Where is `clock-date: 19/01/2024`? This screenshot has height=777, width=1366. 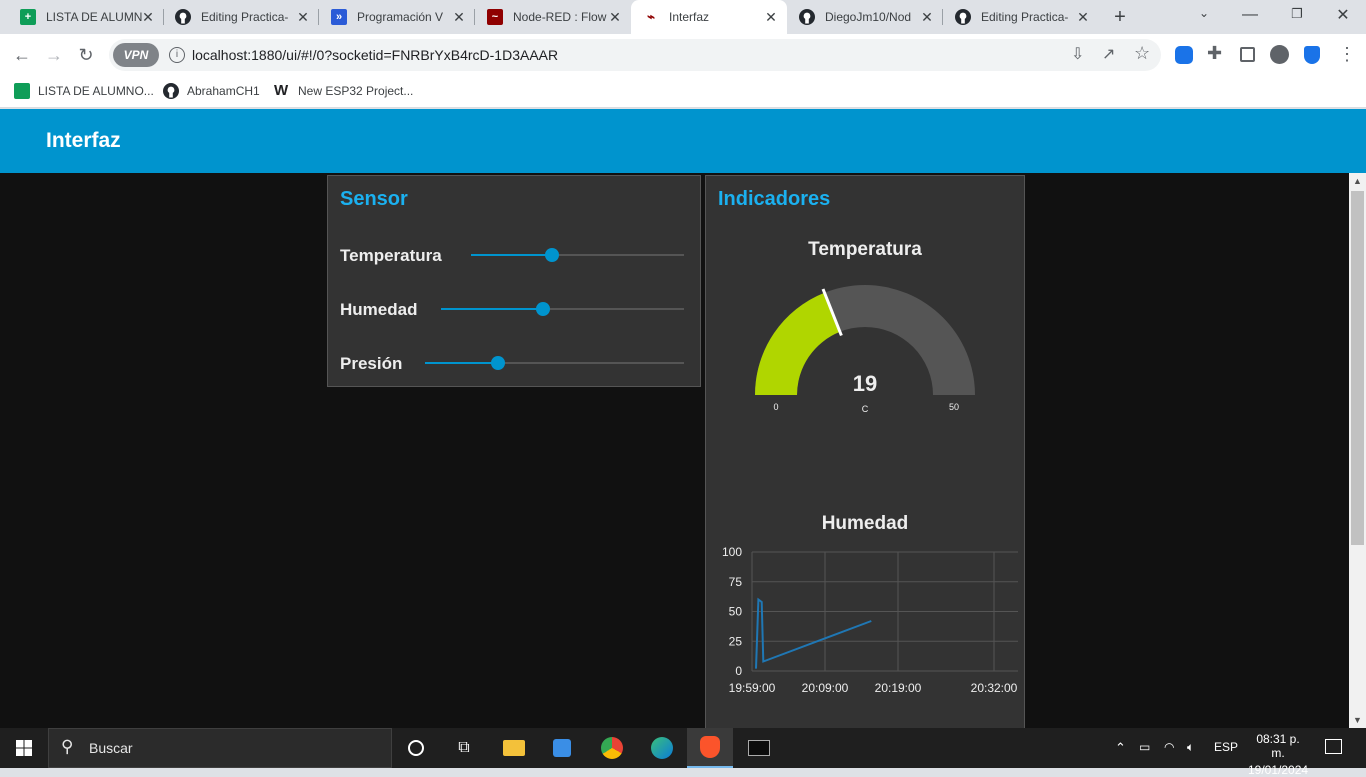
clock-date: 19/01/2024 is located at coordinates (1278, 770).